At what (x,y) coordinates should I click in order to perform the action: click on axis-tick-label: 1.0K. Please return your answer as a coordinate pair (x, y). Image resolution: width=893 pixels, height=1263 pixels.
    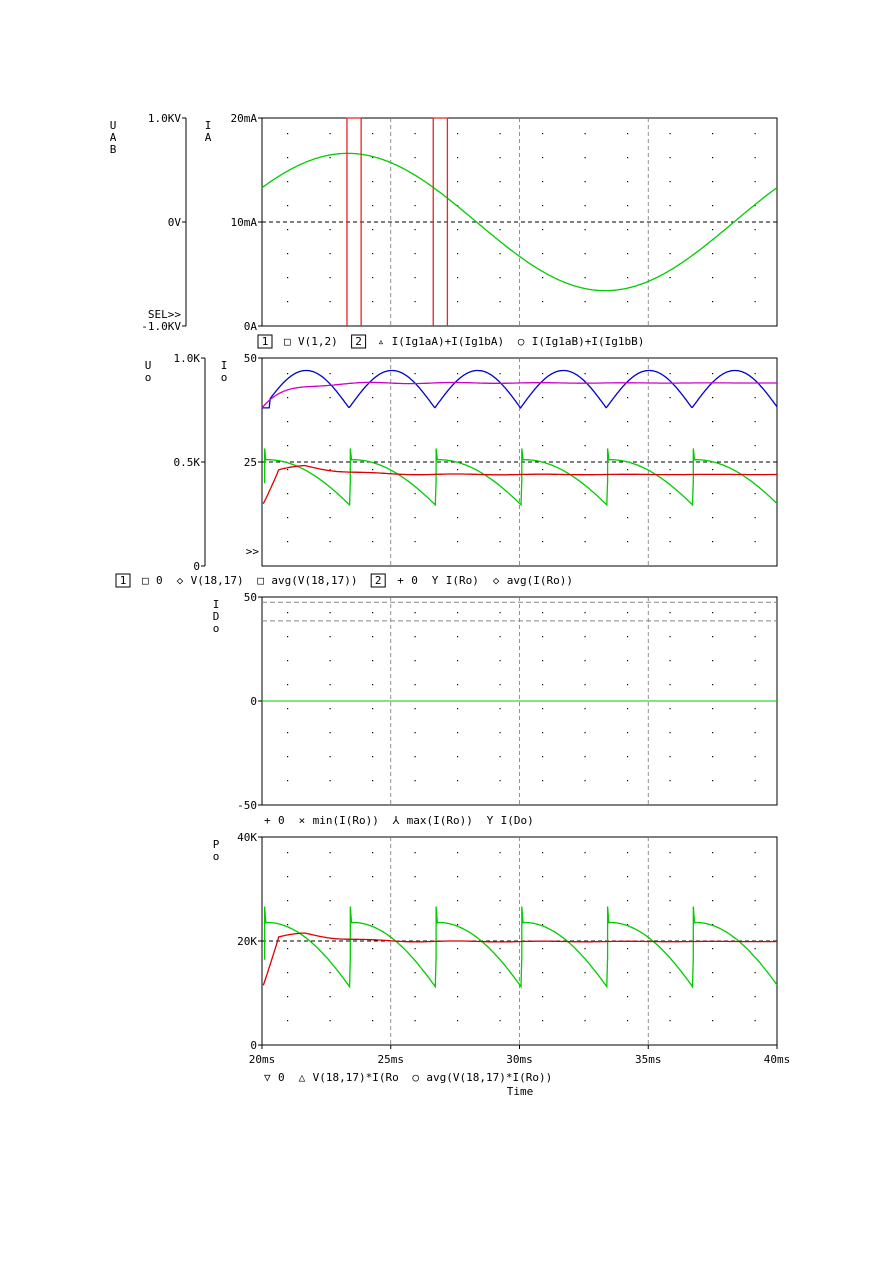
    Looking at the image, I should click on (187, 358).